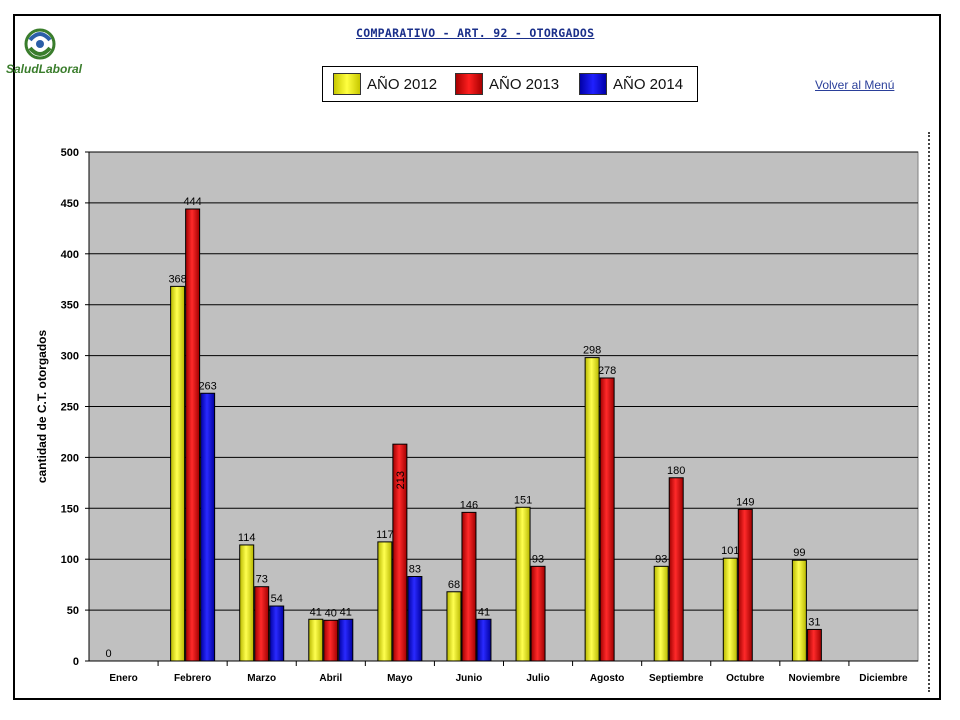 The height and width of the screenshot is (720, 960). What do you see at coordinates (40, 44) in the screenshot?
I see `salud-laboral-logo-icon` at bounding box center [40, 44].